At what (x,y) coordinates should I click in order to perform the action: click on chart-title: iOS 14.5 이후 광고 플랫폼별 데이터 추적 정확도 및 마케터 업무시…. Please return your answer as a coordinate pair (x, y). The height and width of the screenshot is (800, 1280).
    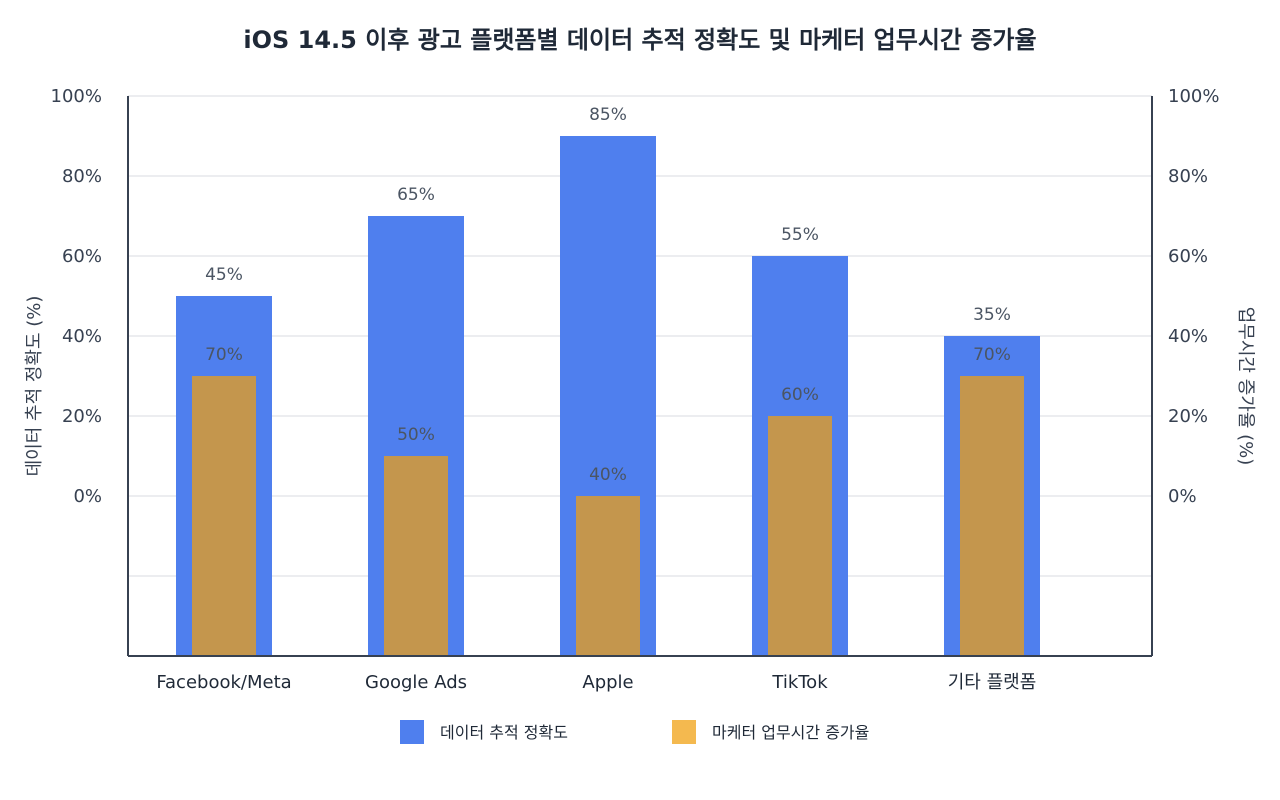
    Looking at the image, I should click on (639, 40).